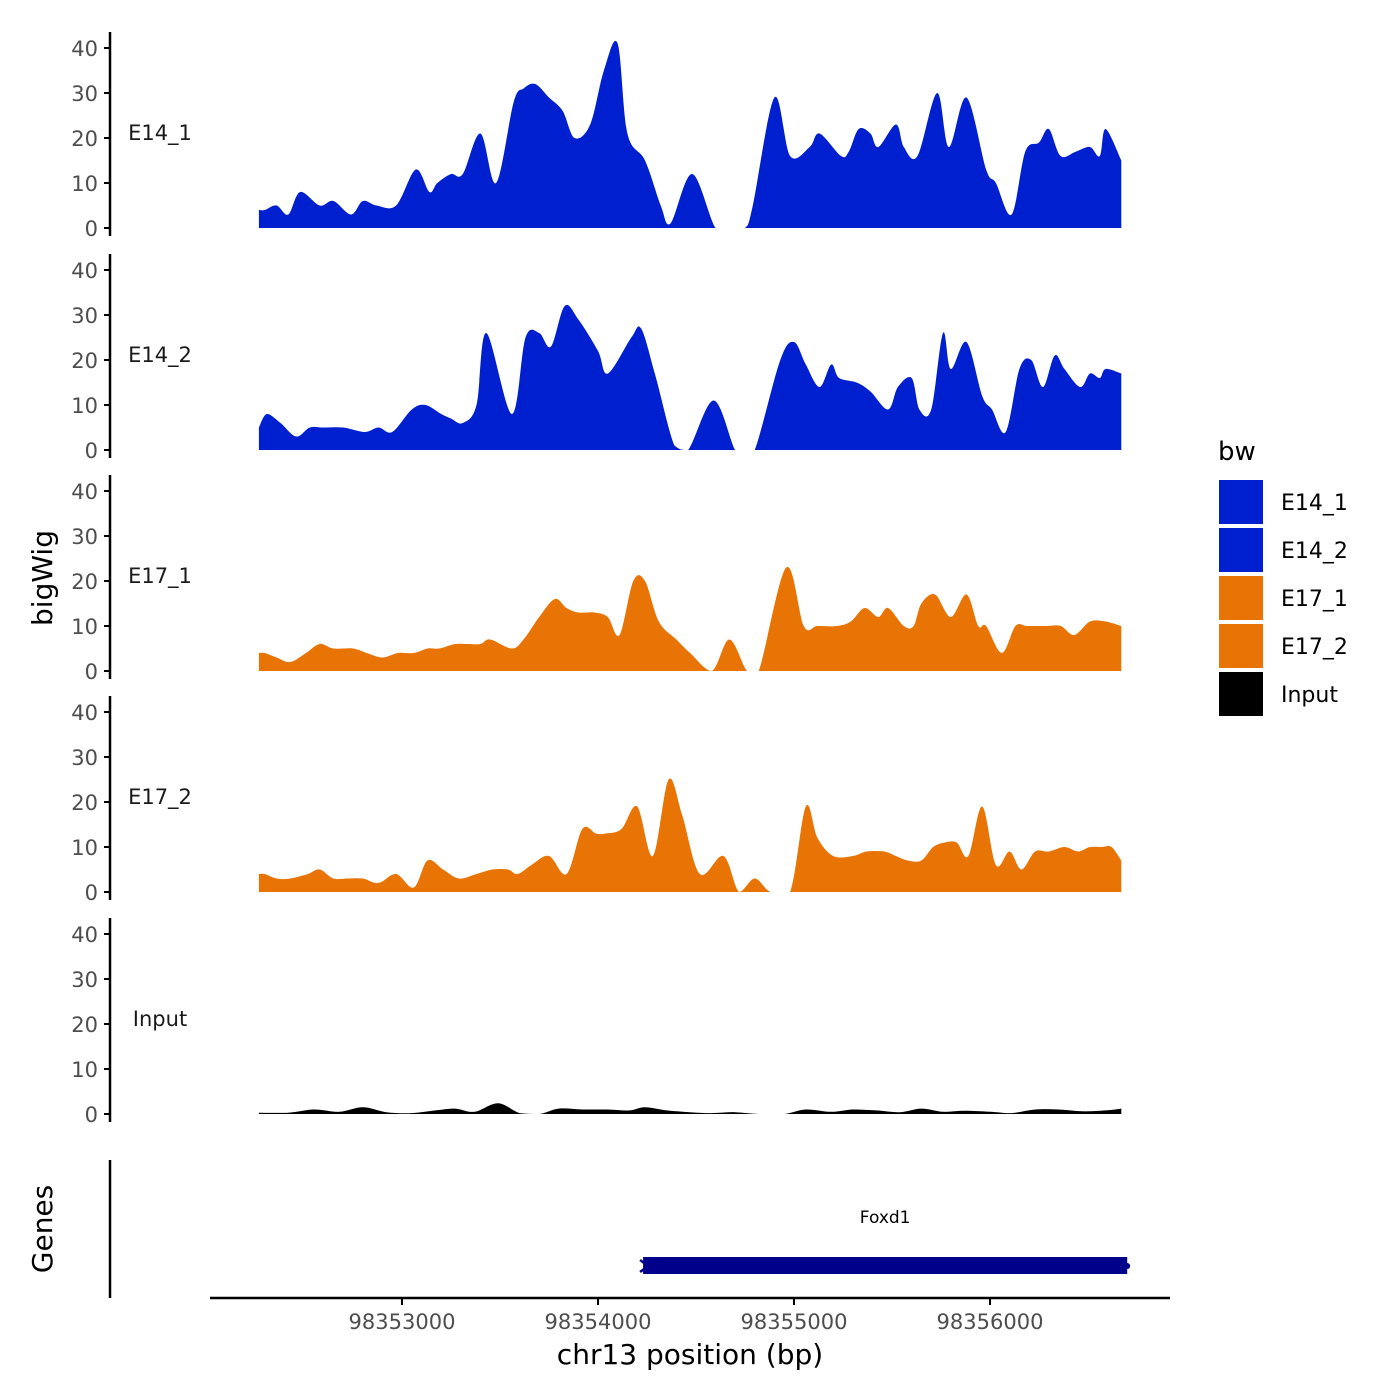 This screenshot has width=1400, height=1400. I want to click on y-tick-label-E14_1-30: 30, so click(84, 94).